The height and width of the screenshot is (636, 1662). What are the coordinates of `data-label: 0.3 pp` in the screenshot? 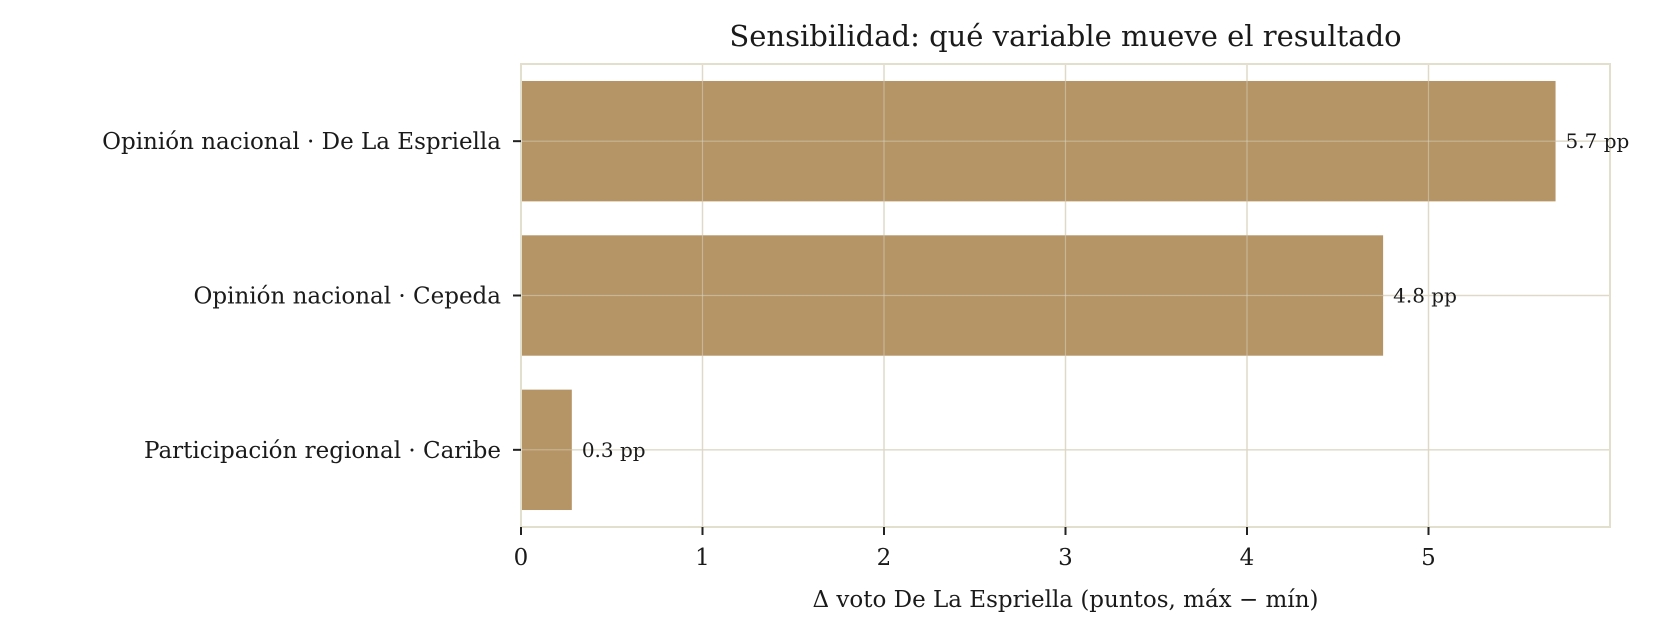 It's located at (614, 450).